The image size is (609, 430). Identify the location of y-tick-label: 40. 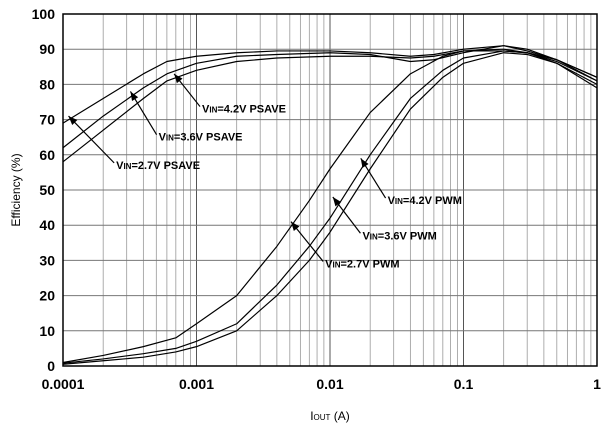
(47, 225).